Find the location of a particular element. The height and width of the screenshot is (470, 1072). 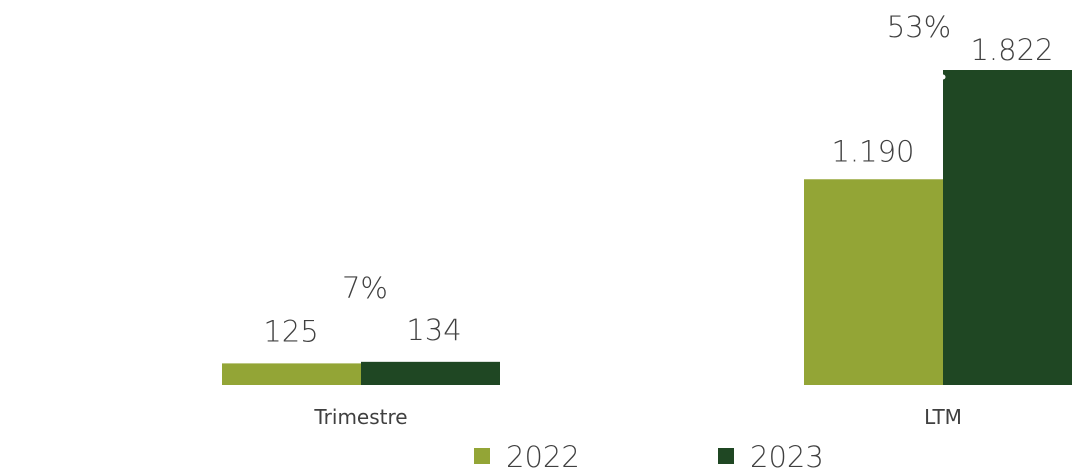

legend-label-2023: 2023 is located at coordinates (787, 455).